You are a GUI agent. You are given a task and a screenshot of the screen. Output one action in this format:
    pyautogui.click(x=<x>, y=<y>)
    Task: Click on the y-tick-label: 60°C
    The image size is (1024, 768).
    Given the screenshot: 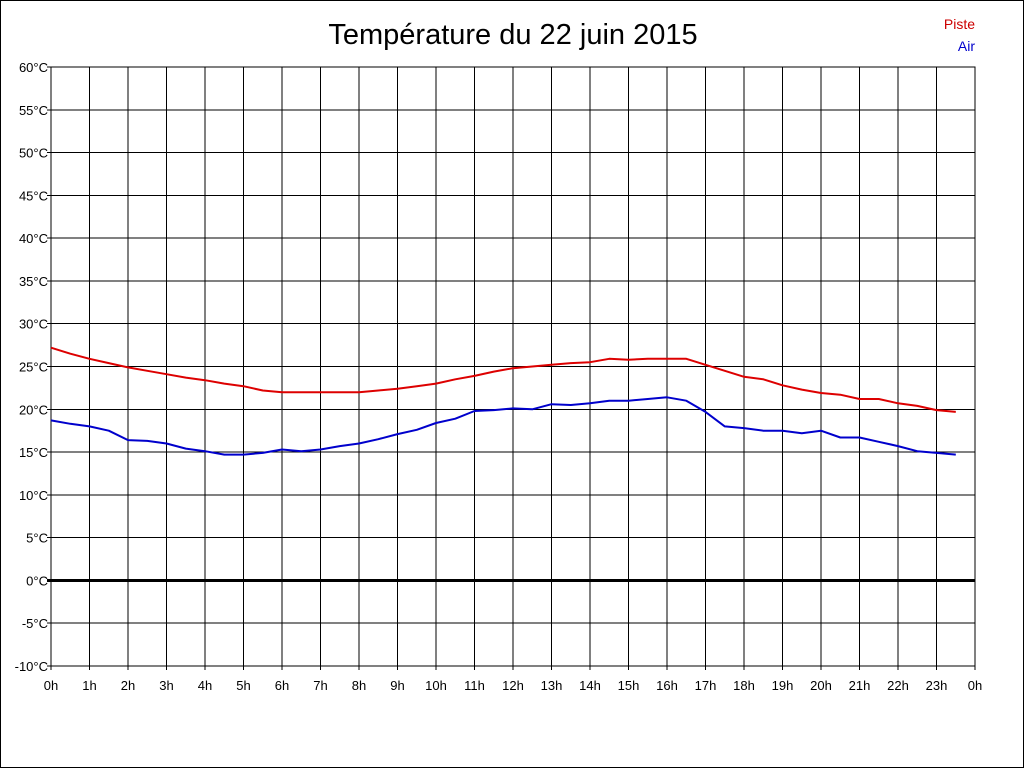 What is the action you would take?
    pyautogui.click(x=33, y=67)
    